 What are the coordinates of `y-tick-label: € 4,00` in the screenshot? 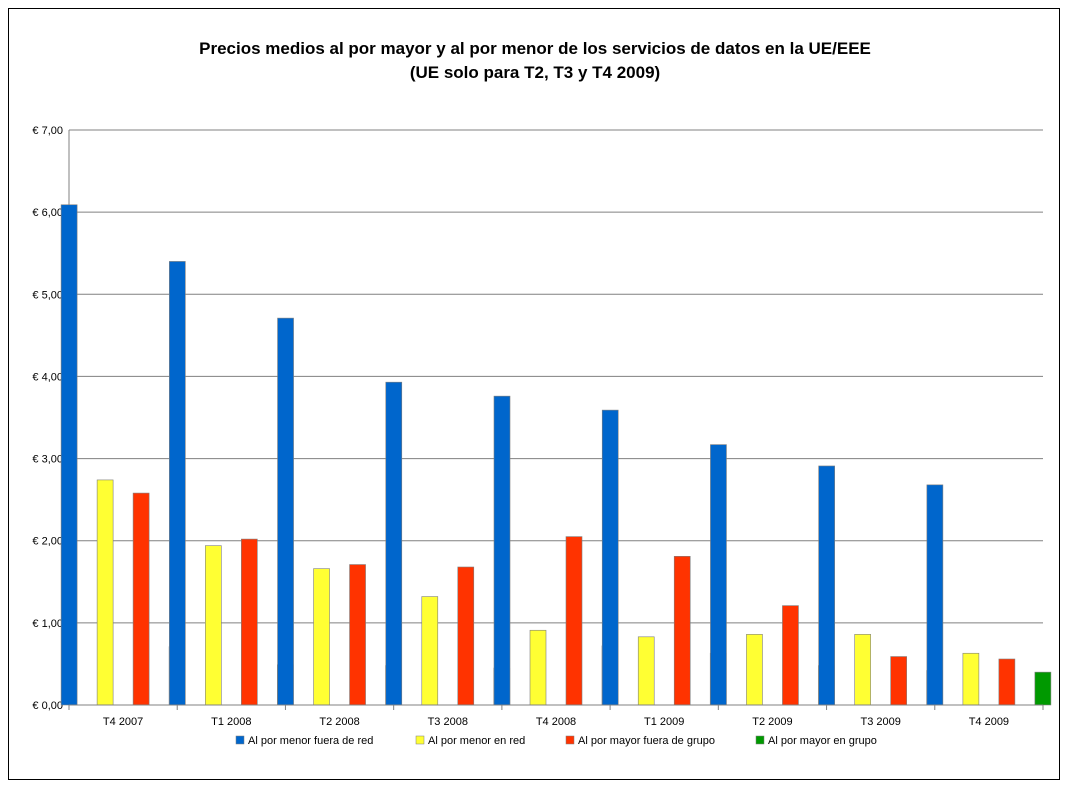 It's located at (47, 377).